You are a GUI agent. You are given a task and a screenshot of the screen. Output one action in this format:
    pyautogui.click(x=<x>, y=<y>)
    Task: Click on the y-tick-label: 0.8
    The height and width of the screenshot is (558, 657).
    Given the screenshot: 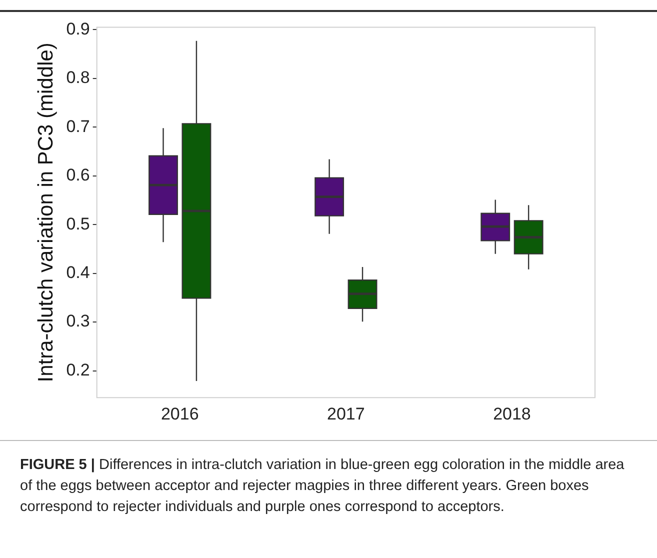 What is the action you would take?
    pyautogui.click(x=78, y=78)
    